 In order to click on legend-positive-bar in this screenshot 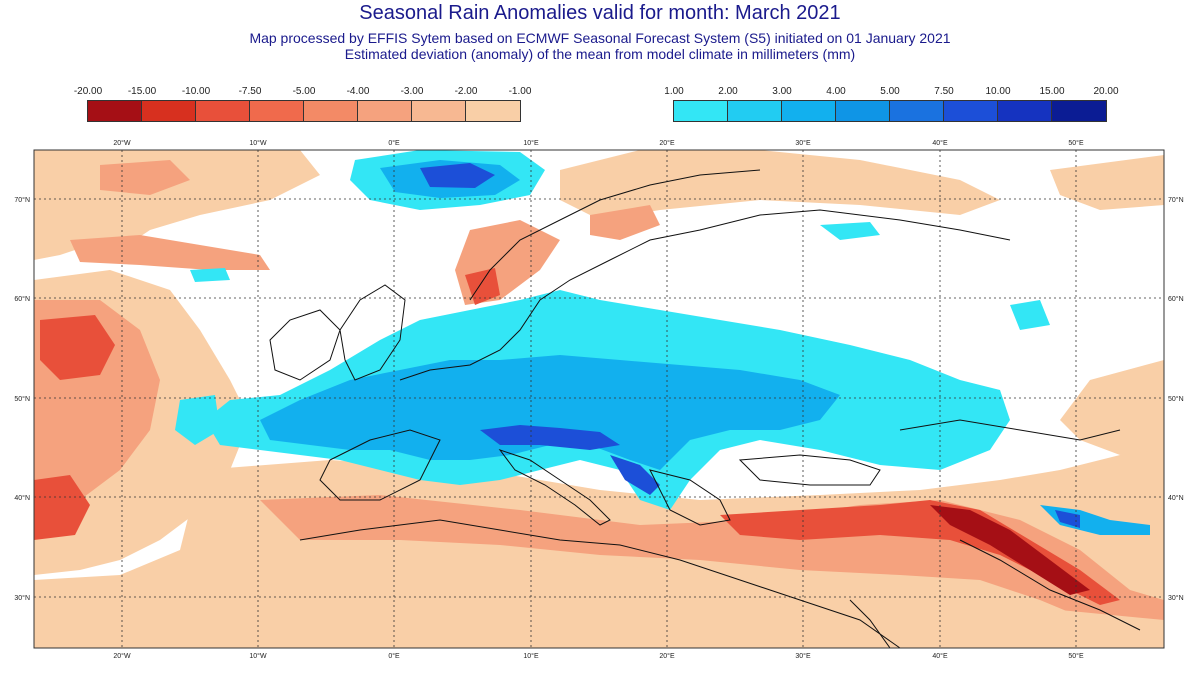, I will do `click(890, 111)`.